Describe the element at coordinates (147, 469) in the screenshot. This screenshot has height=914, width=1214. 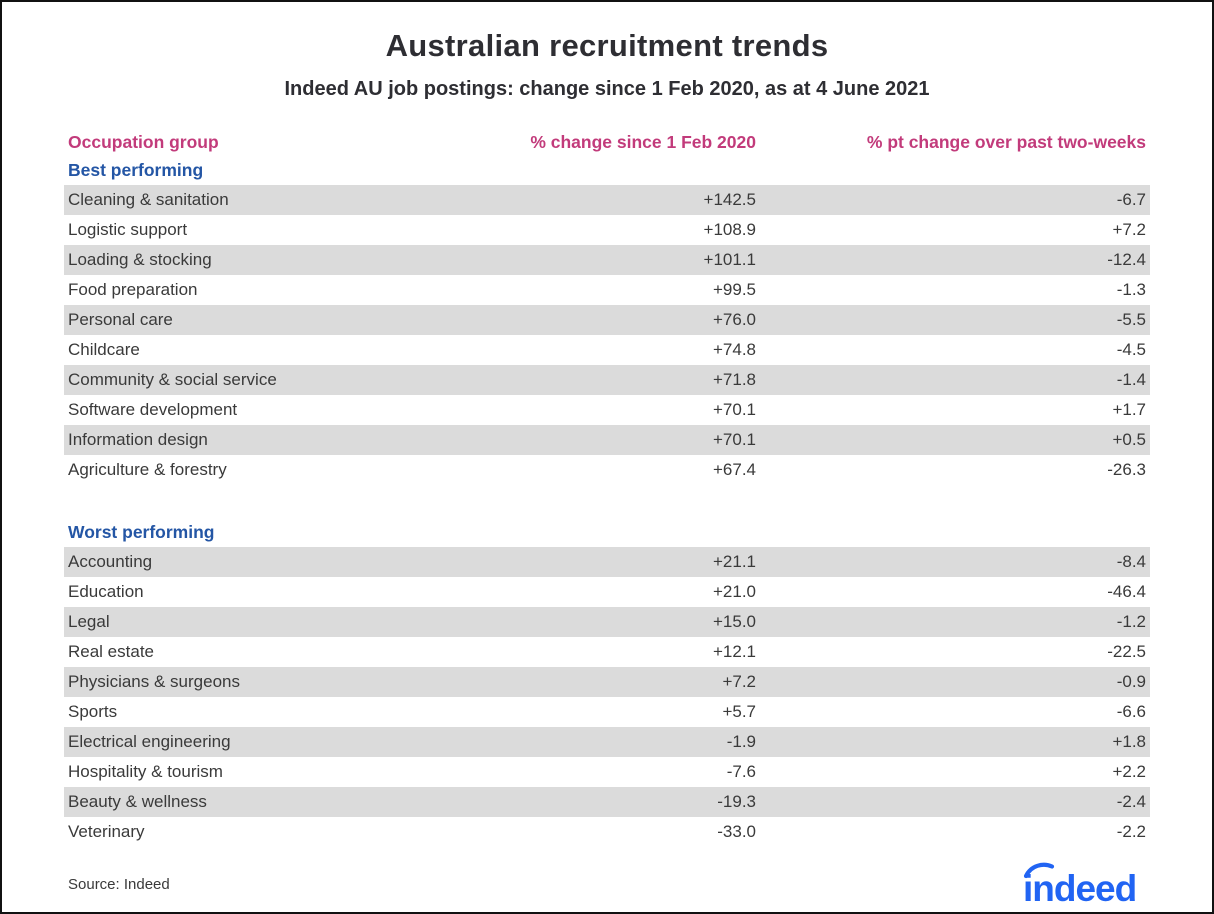
I see `occupation-cell: Agriculture & forestry` at that location.